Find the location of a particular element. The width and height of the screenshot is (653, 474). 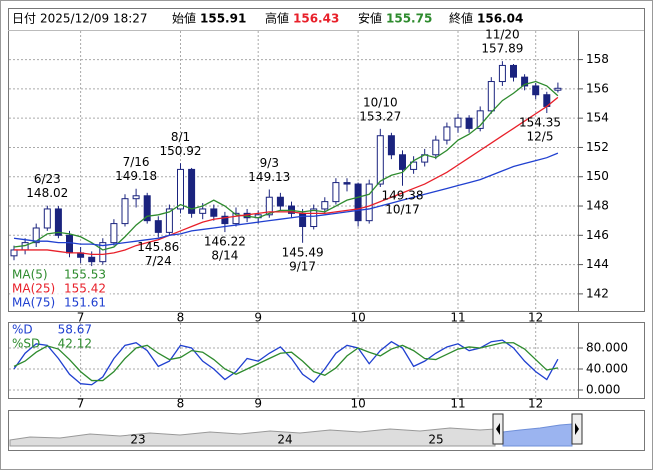

annotation-value: 149.38 is located at coordinates (403, 195).